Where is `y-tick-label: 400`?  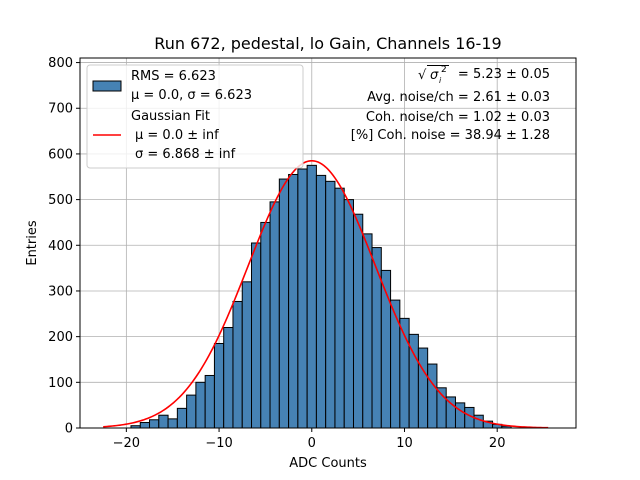 y-tick-label: 400 is located at coordinates (60, 246).